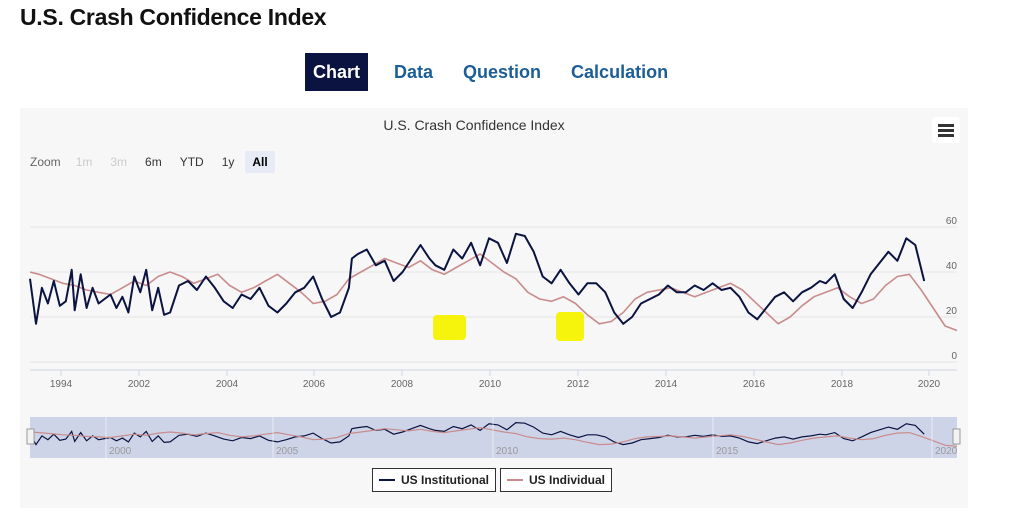 This screenshot has width=1021, height=517. I want to click on series-line-individual, so click(493, 292).